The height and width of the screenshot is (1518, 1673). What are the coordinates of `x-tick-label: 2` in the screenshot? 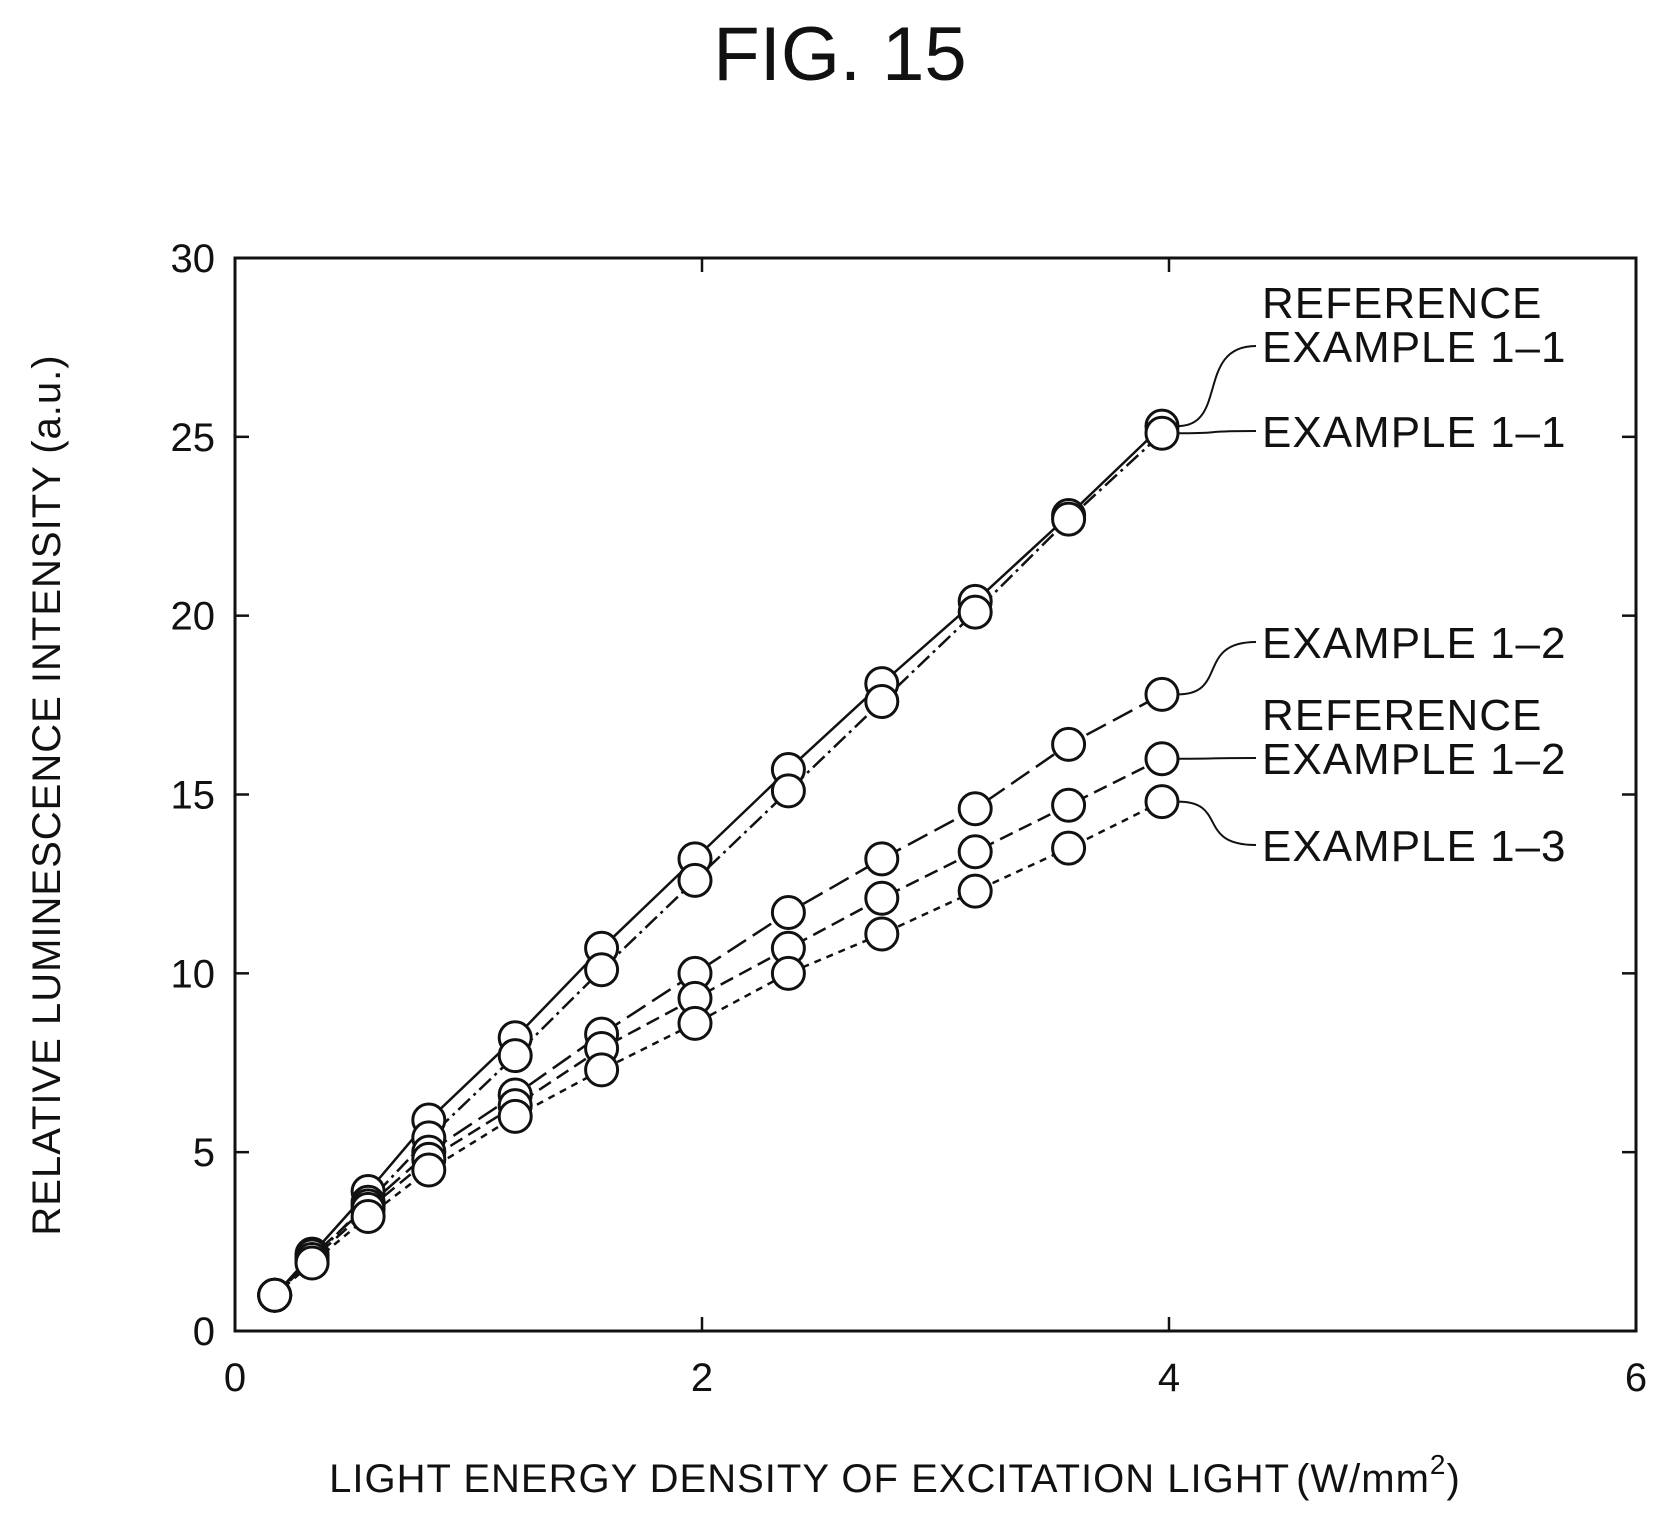 It's located at (702, 1378).